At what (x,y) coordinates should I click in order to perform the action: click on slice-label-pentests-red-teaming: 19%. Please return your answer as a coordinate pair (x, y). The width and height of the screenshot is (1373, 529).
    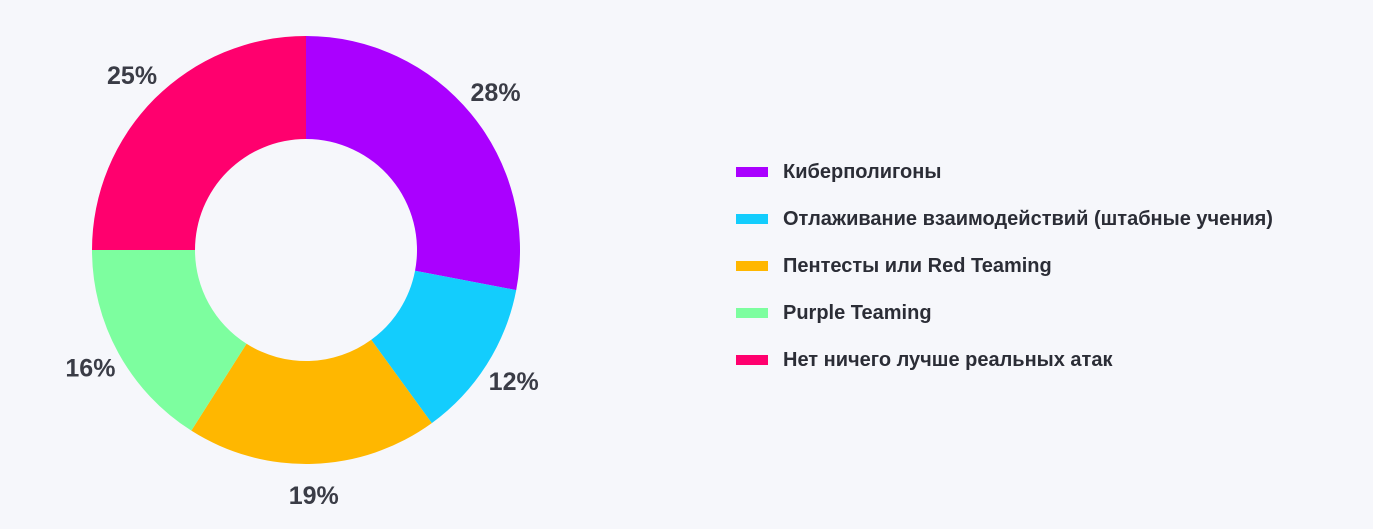
    Looking at the image, I should click on (314, 496).